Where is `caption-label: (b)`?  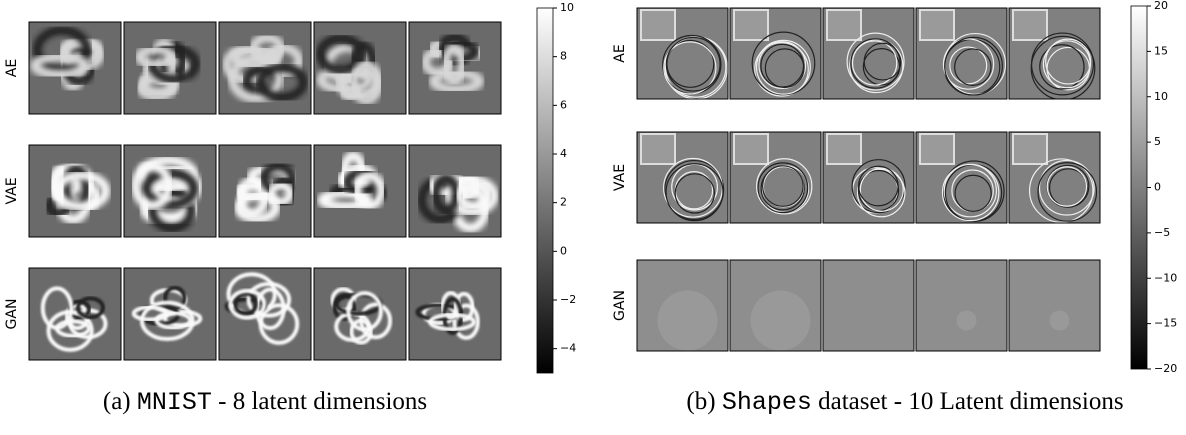 caption-label: (b) is located at coordinates (701, 401).